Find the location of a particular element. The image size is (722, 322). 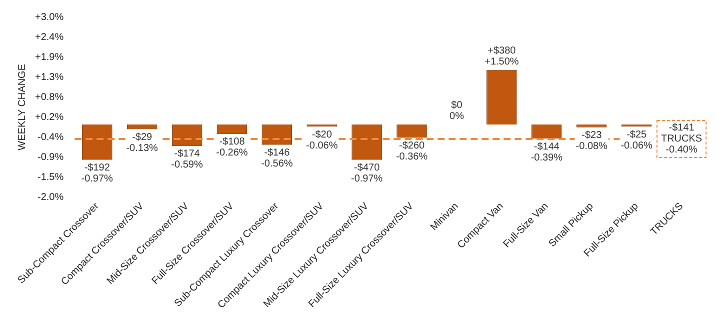

y-tick-label: -0.9% is located at coordinates (51, 158).